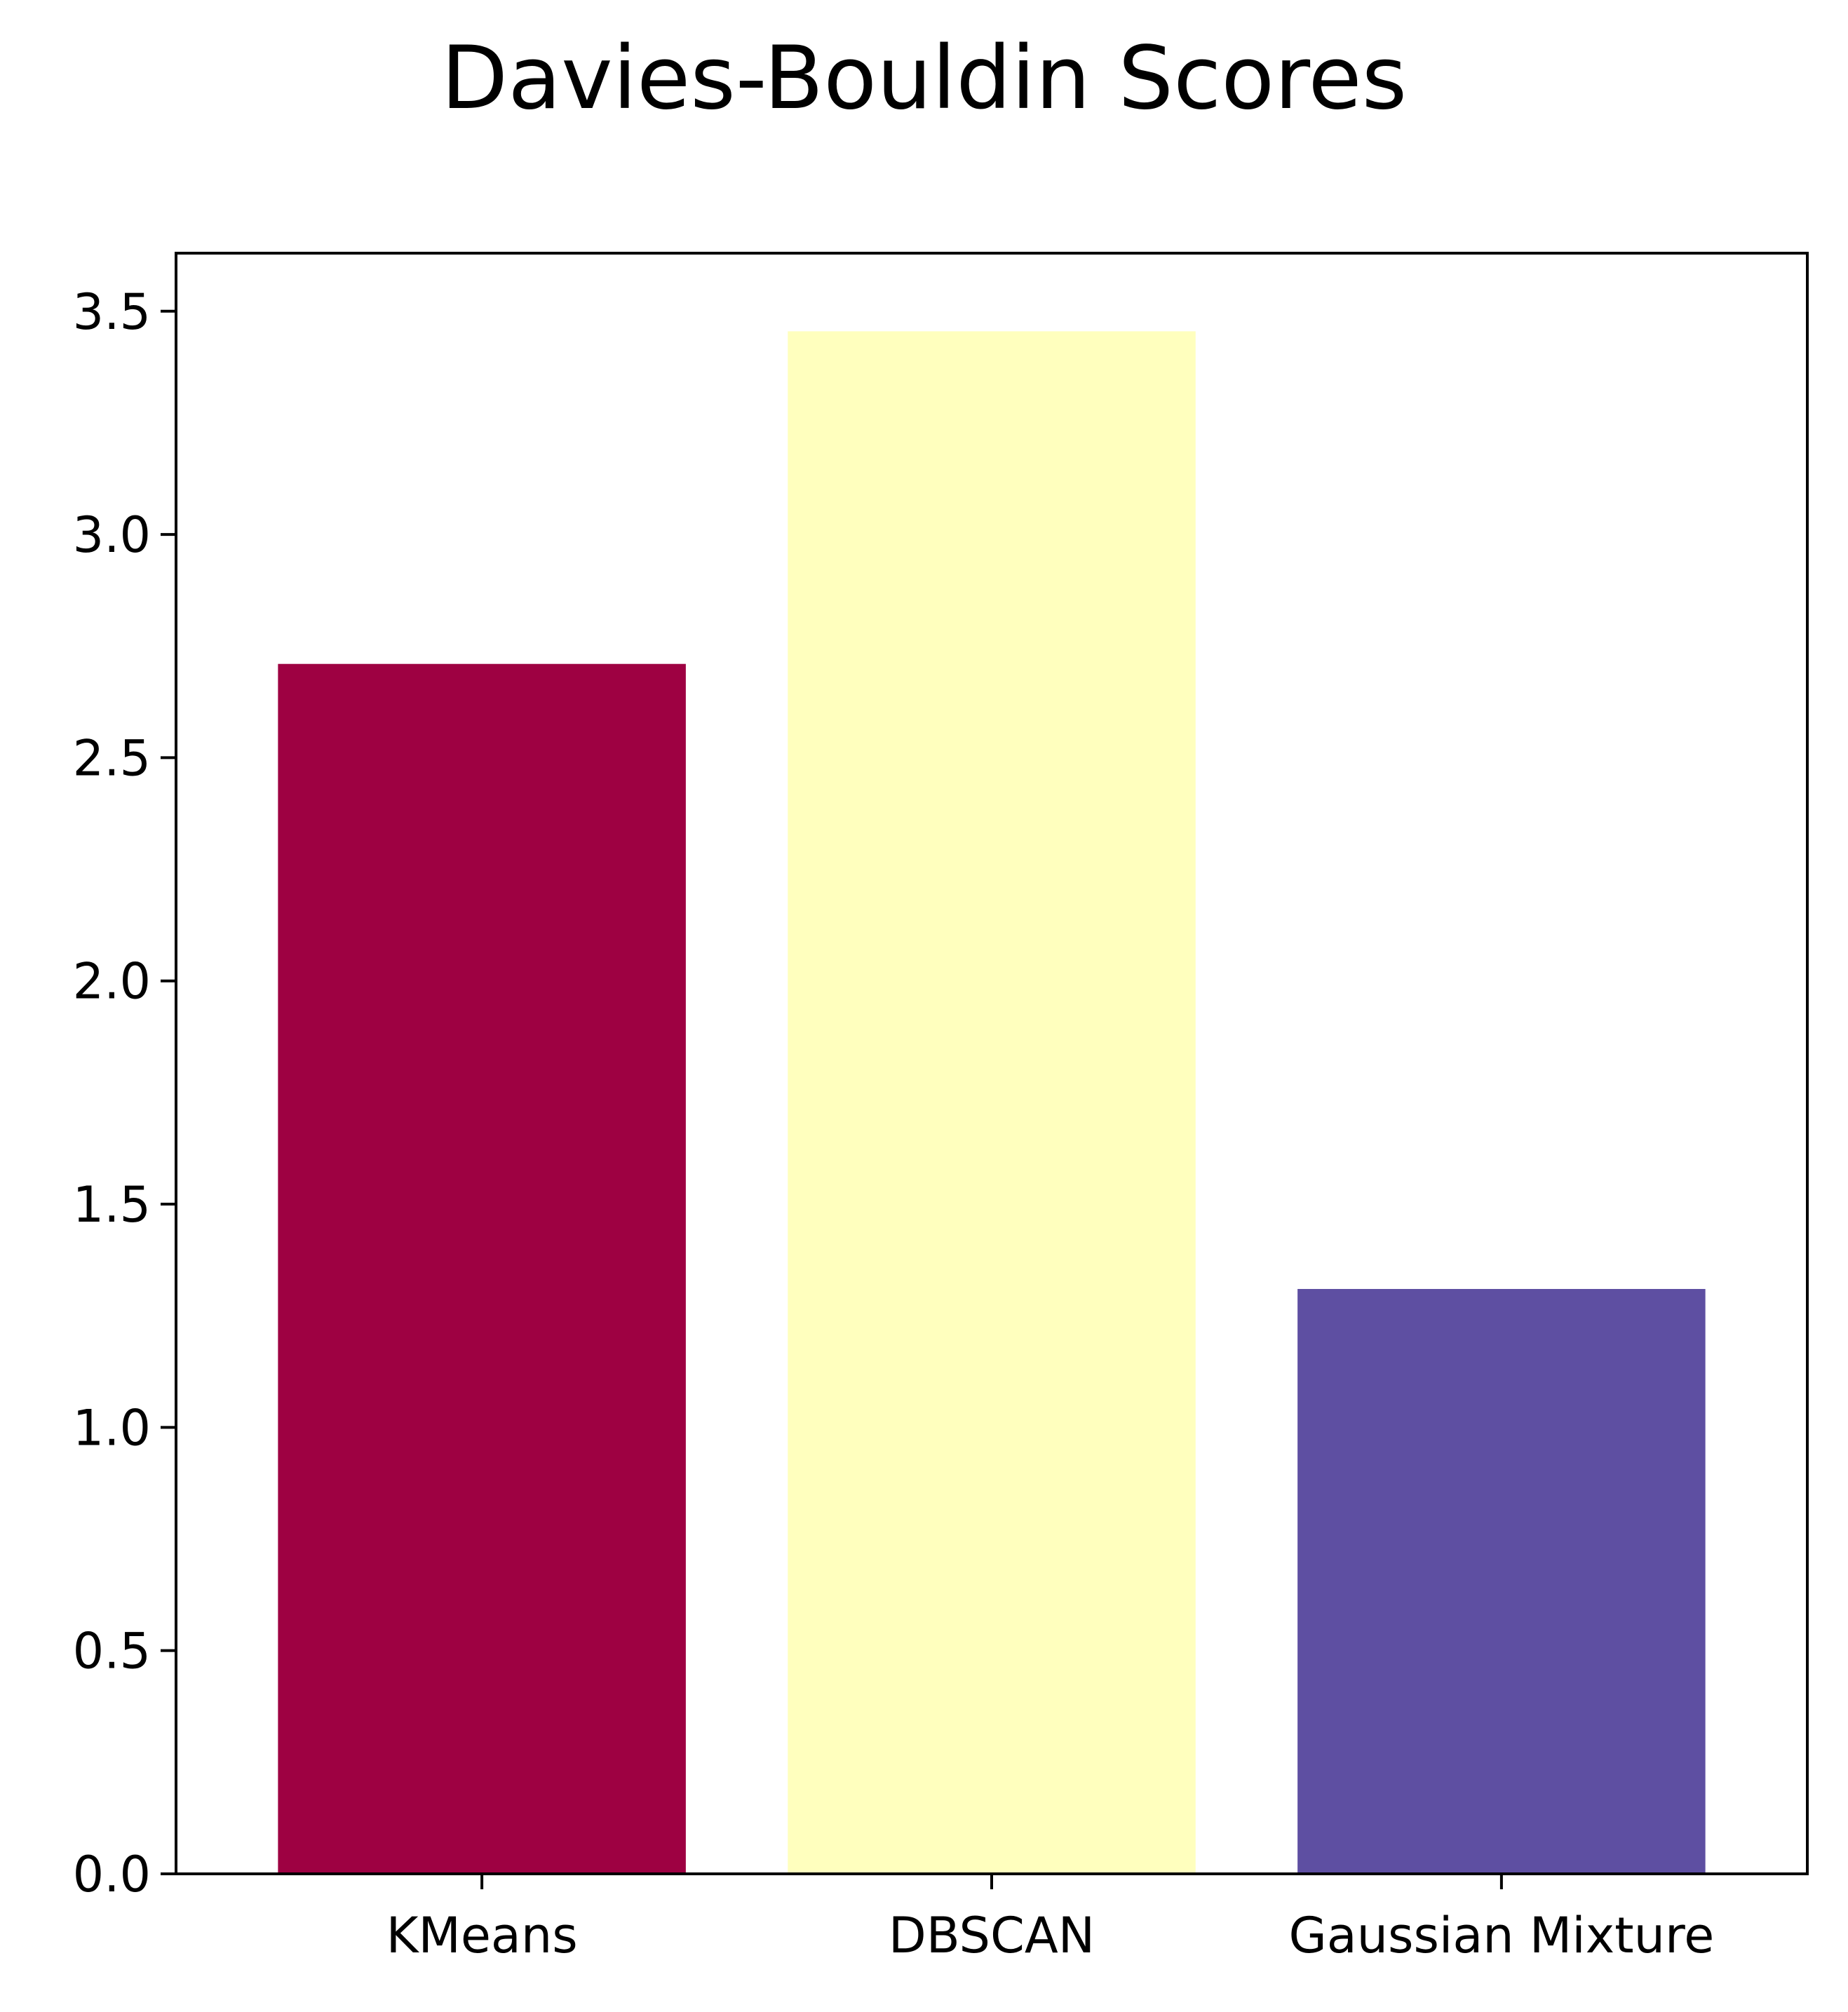 This screenshot has height=2012, width=1848. What do you see at coordinates (112, 1652) in the screenshot?
I see `y-tick-label: 0.5` at bounding box center [112, 1652].